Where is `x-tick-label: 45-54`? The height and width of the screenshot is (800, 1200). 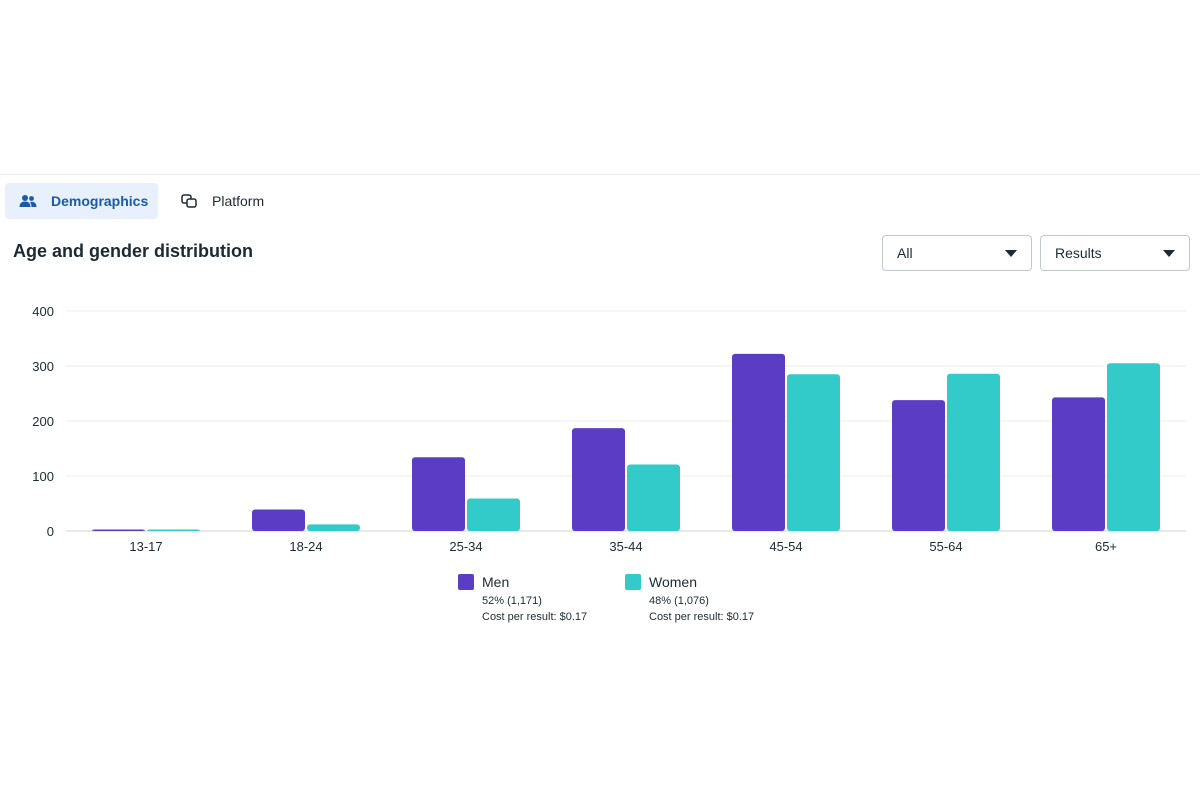 x-tick-label: 45-54 is located at coordinates (785, 546).